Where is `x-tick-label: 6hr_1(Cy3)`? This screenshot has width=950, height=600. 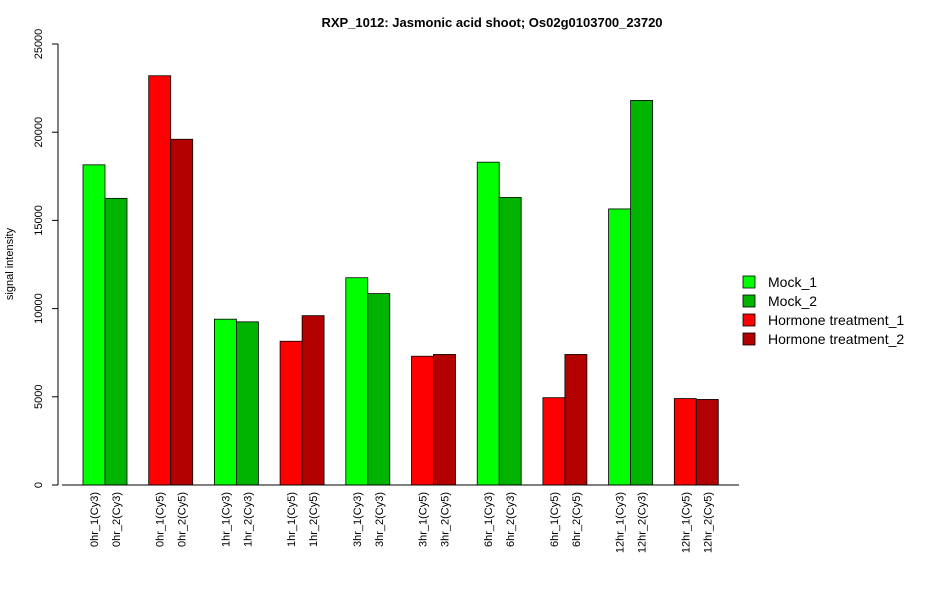
x-tick-label: 6hr_1(Cy3) is located at coordinates (489, 519).